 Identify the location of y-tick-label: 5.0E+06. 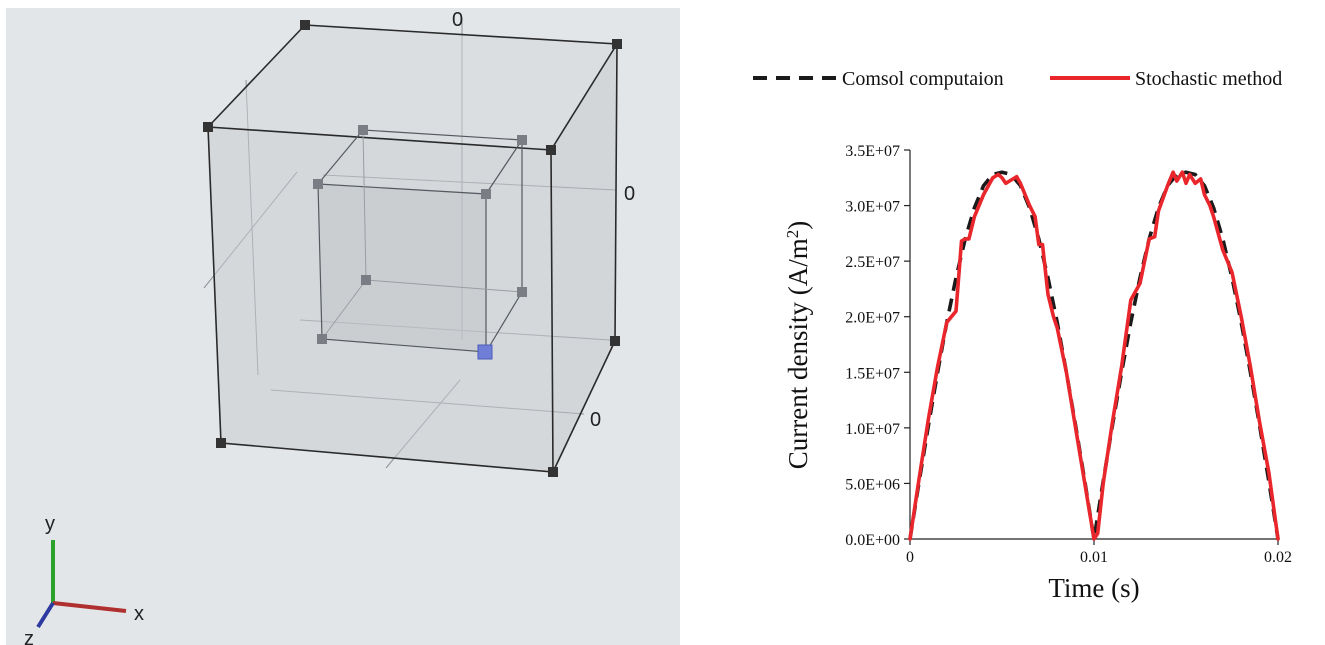
(872, 484).